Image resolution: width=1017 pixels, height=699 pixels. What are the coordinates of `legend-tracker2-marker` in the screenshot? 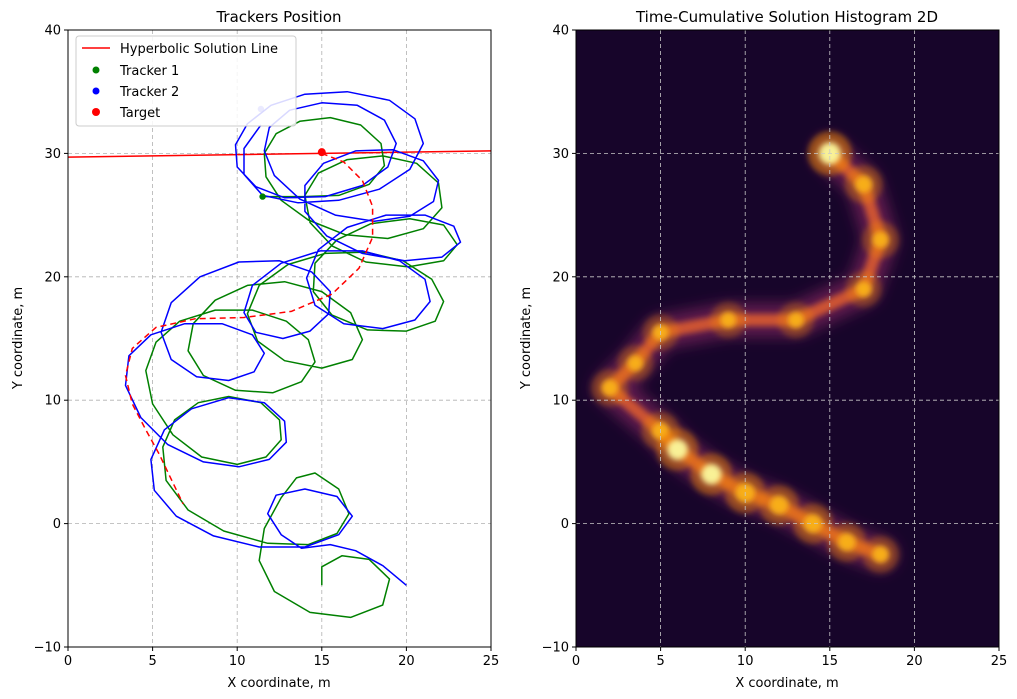 It's located at (96, 91).